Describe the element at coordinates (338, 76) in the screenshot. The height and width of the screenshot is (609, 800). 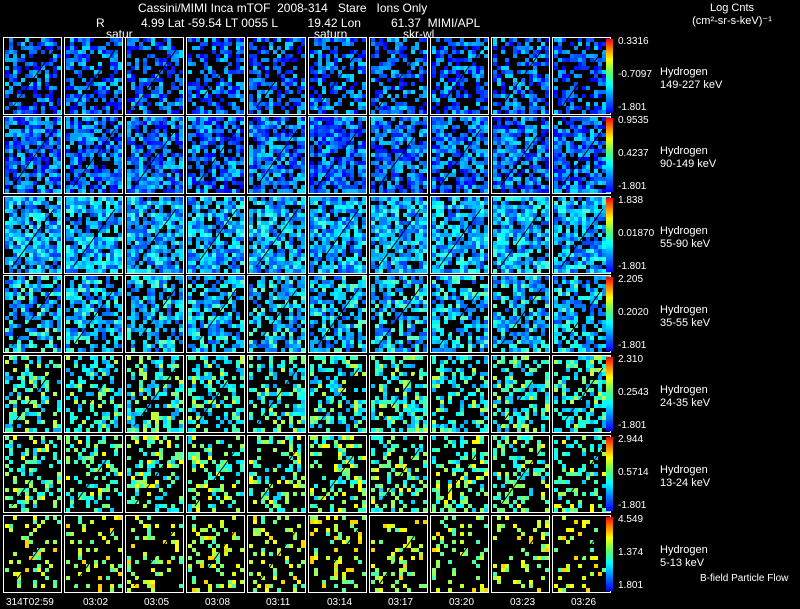
I see `panel-pixels` at that location.